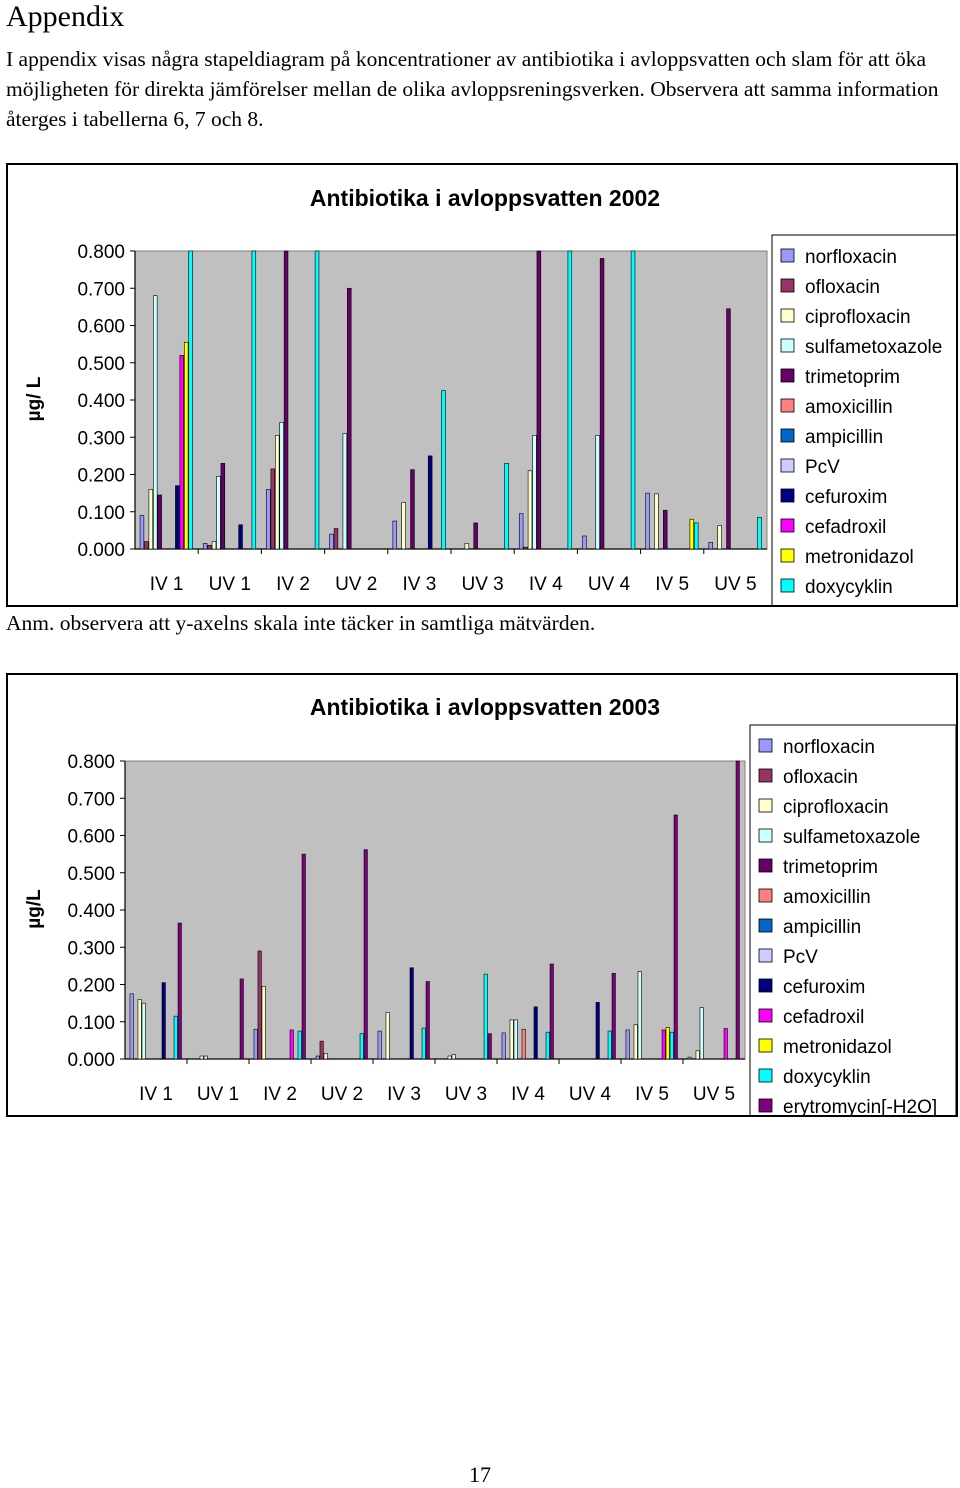  What do you see at coordinates (735, 584) in the screenshot?
I see `chart-2002-category-label: UV 5` at bounding box center [735, 584].